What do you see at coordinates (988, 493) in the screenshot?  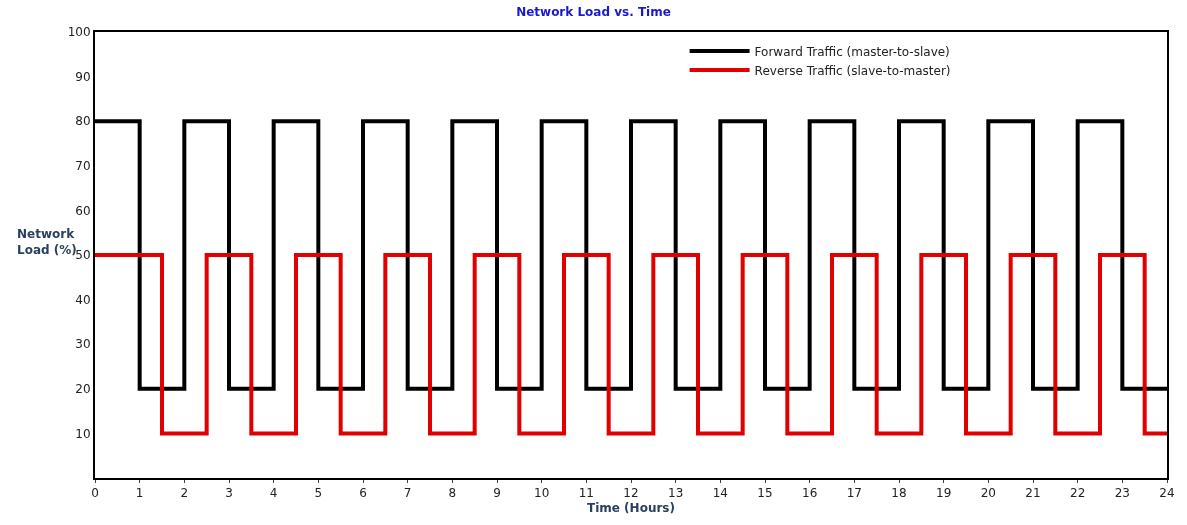 I see `x-tick-label: 20` at bounding box center [988, 493].